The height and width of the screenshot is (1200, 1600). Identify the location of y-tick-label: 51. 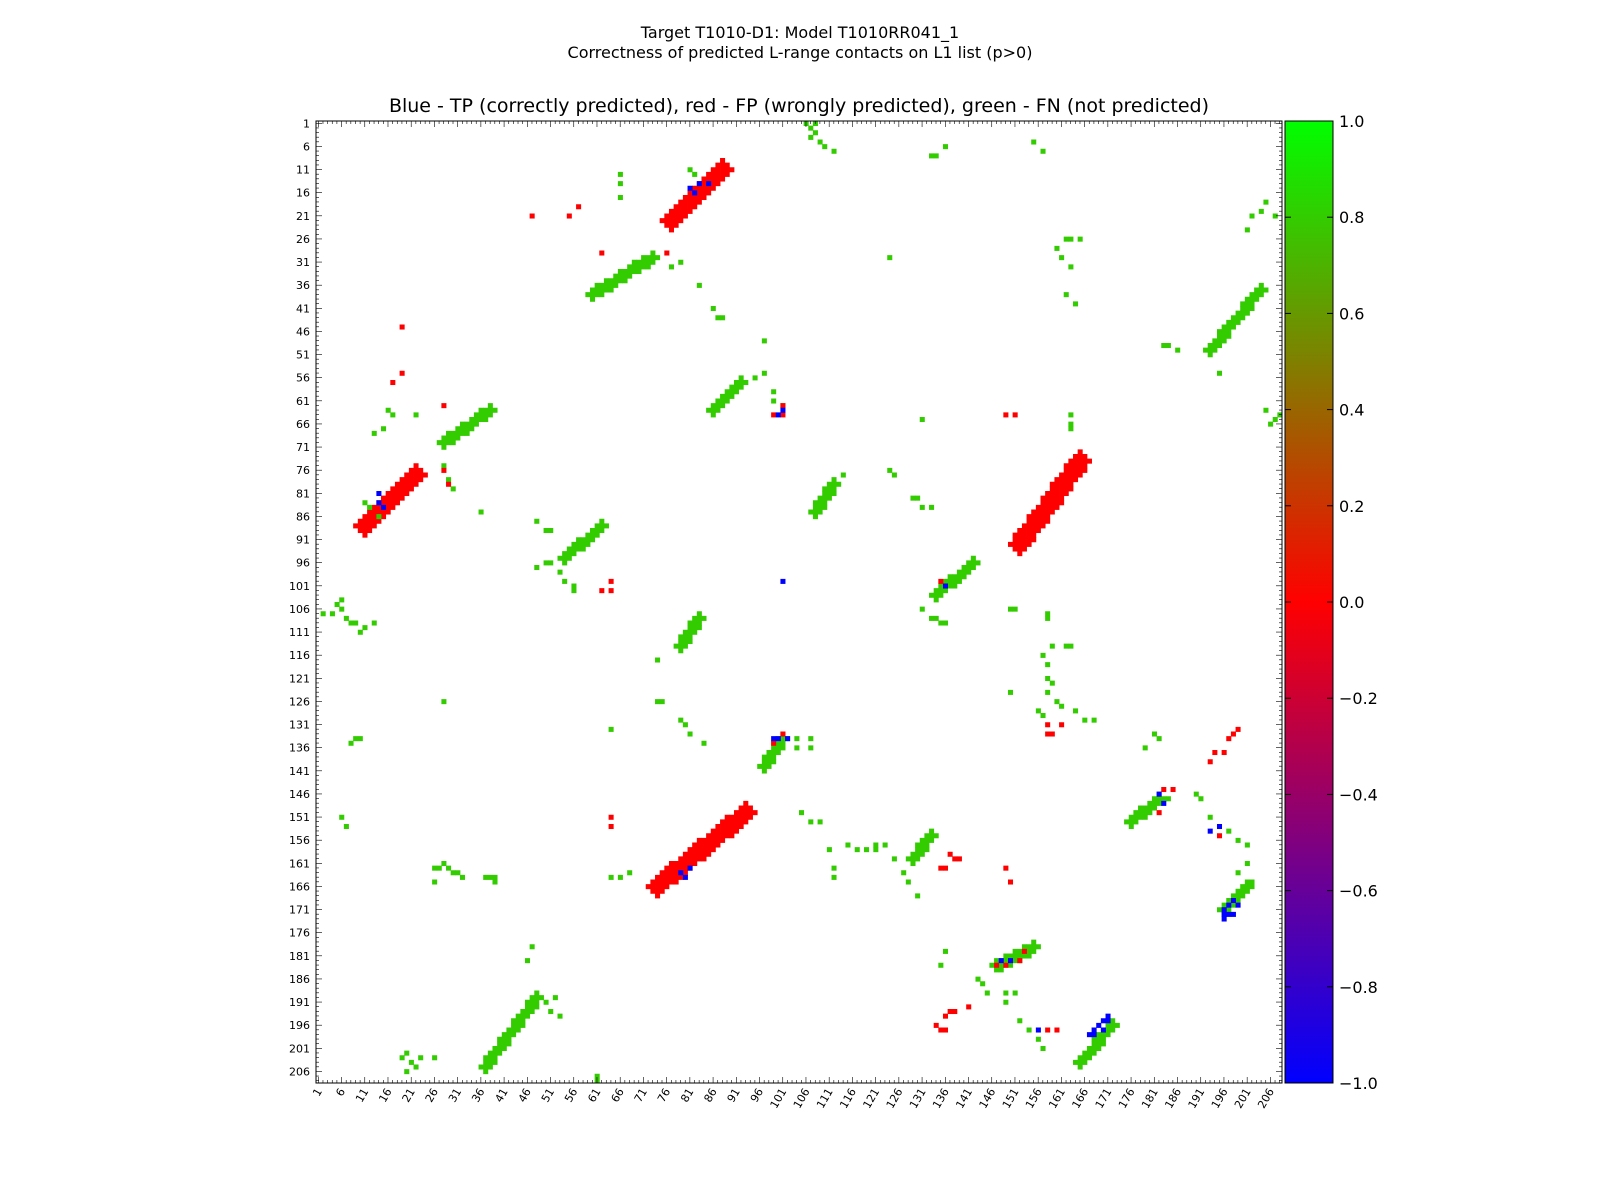
(303, 355).